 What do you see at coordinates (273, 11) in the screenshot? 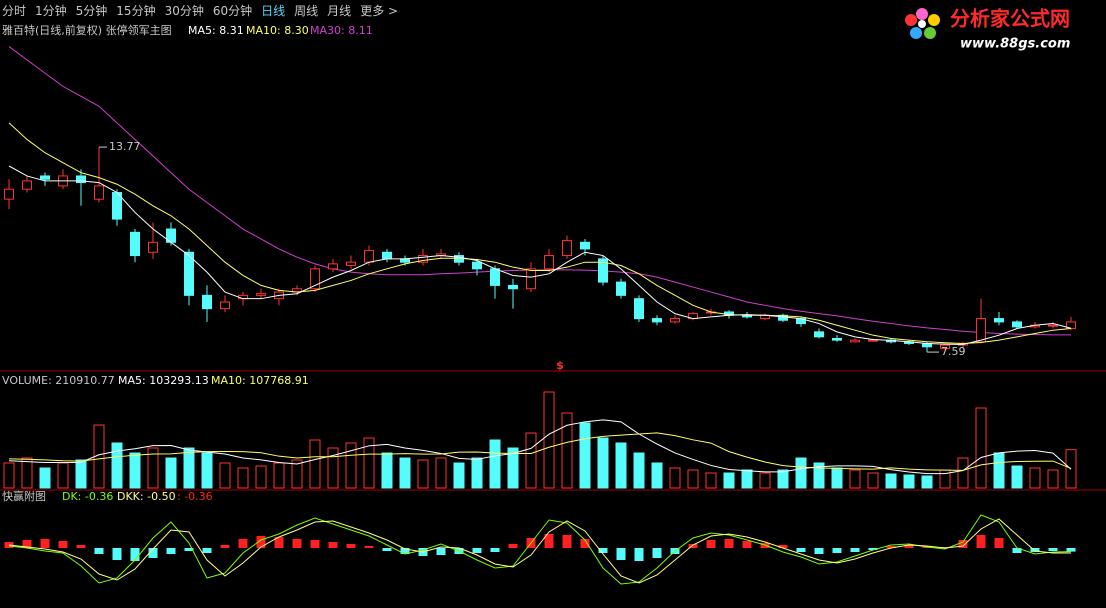
I see `toolbar-tab: 日线` at bounding box center [273, 11].